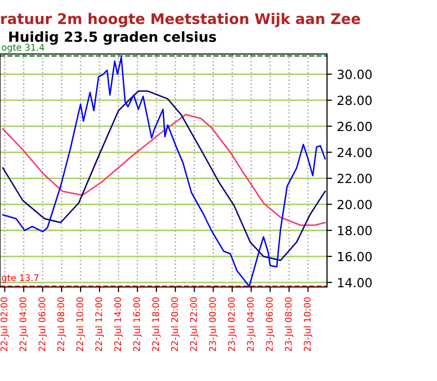 This screenshot has width=437, height=381. What do you see at coordinates (355, 179) in the screenshot?
I see `y-tick-label: 22.00` at bounding box center [355, 179].